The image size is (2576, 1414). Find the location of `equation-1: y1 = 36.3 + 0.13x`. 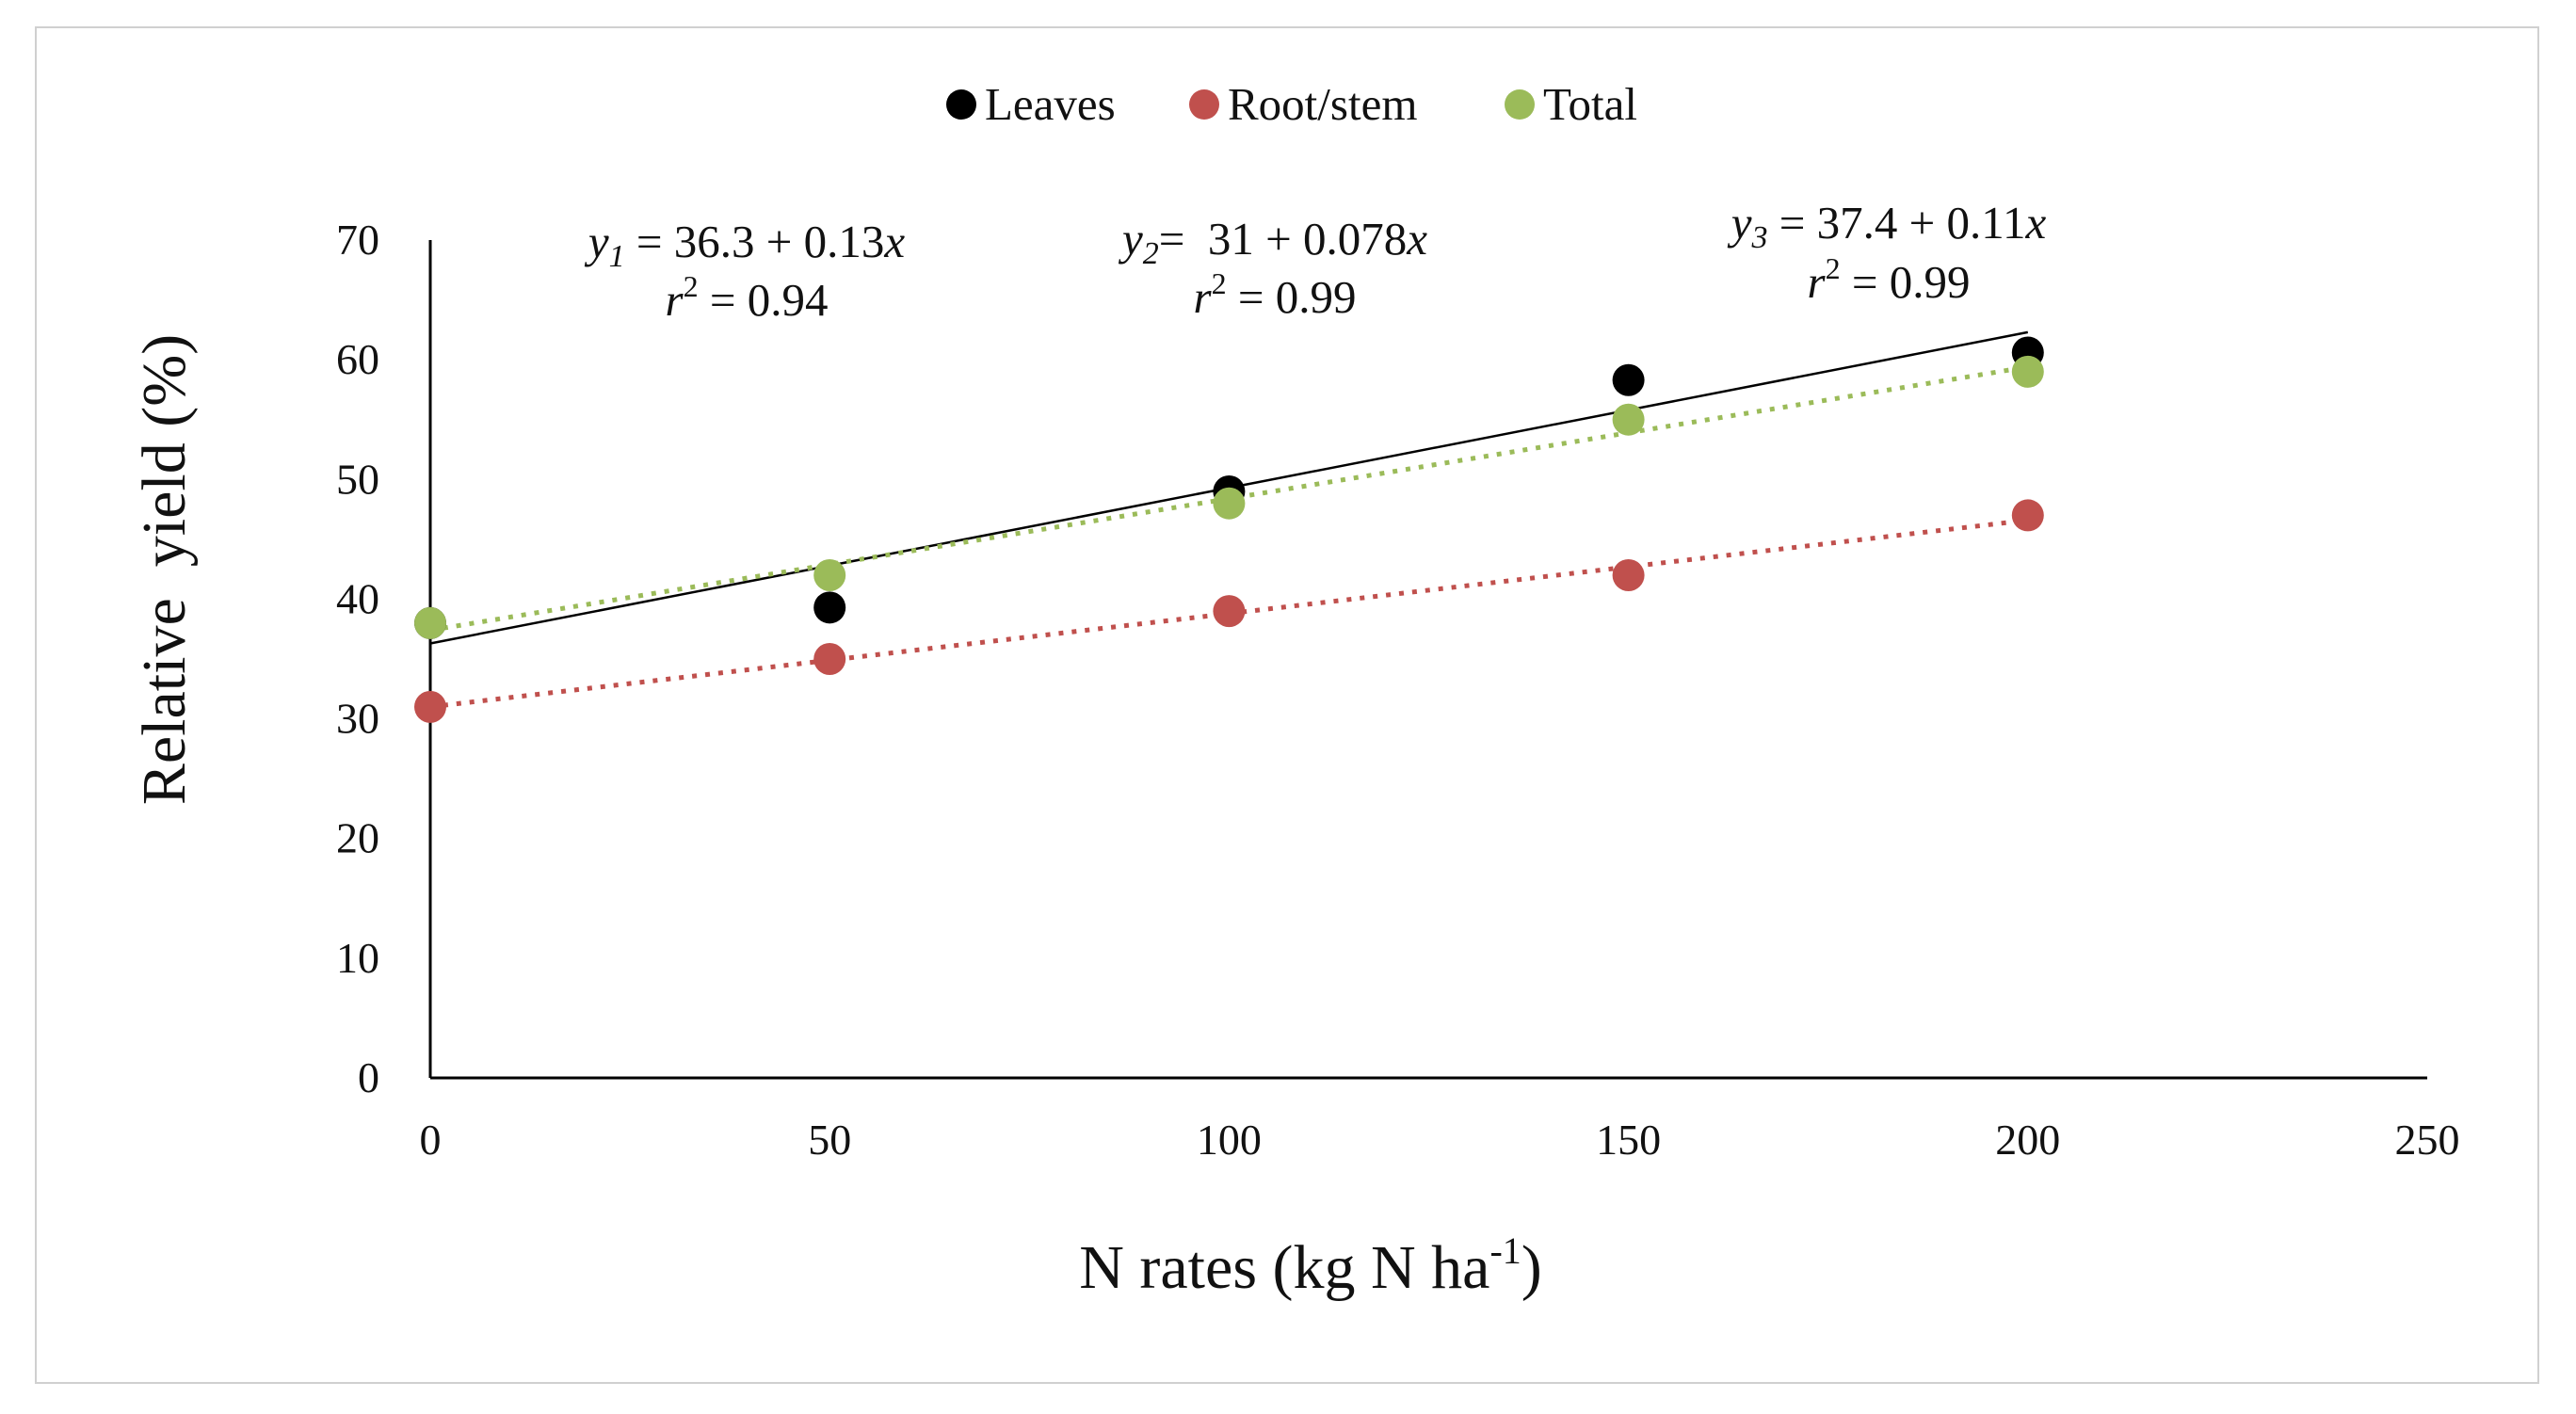

equation-1: y1 = 36.3 + 0.13x is located at coordinates (745, 245).